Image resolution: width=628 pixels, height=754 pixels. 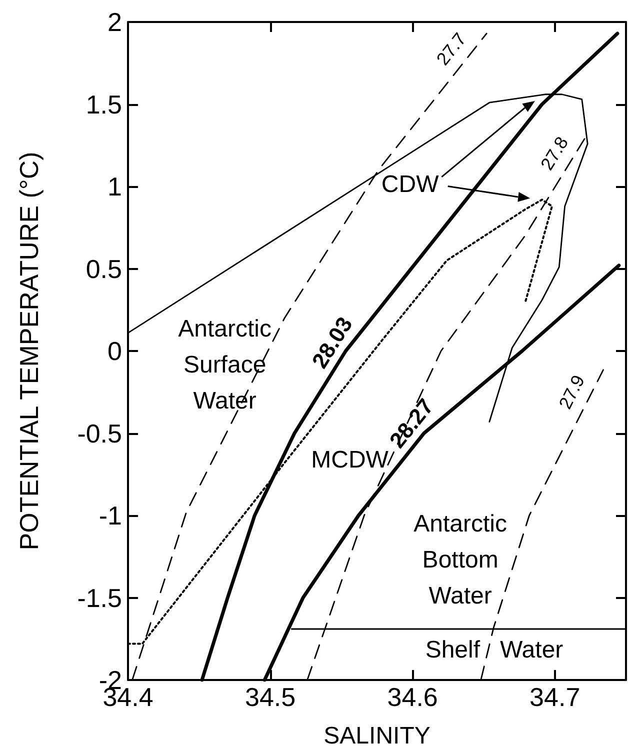 I want to click on y-tick-label: 0.5, so click(x=104, y=269).